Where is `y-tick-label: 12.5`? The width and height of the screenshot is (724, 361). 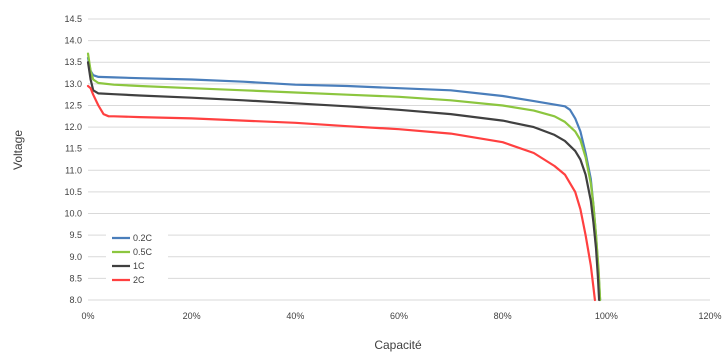
y-tick-label: 12.5 is located at coordinates (73, 105).